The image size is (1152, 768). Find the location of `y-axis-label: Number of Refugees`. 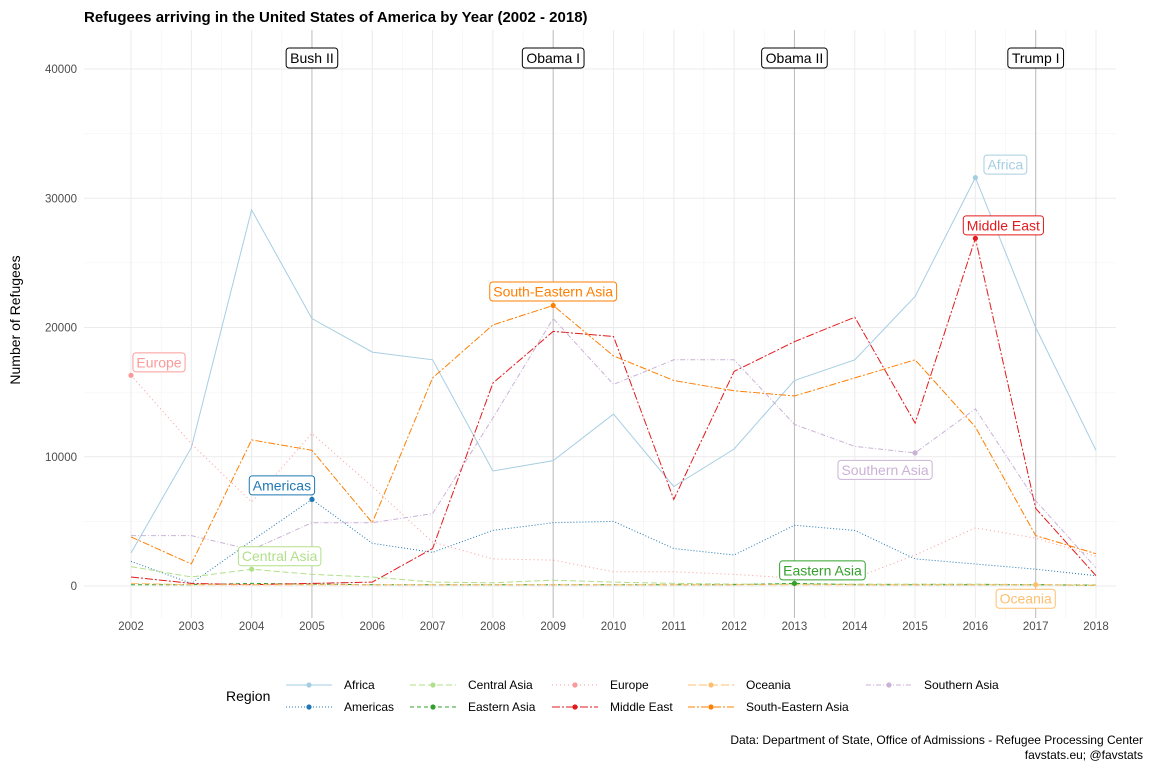

y-axis-label: Number of Refugees is located at coordinates (15, 319).